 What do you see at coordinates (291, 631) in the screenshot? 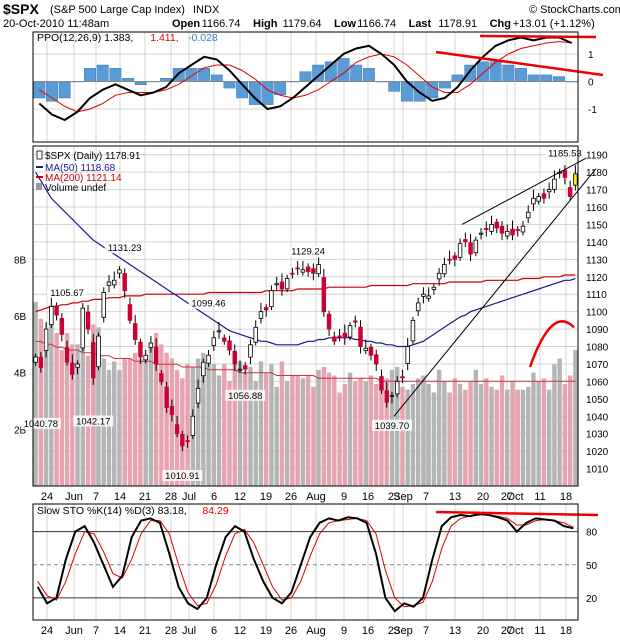
I see `sto-x-tick-label: 26` at bounding box center [291, 631].